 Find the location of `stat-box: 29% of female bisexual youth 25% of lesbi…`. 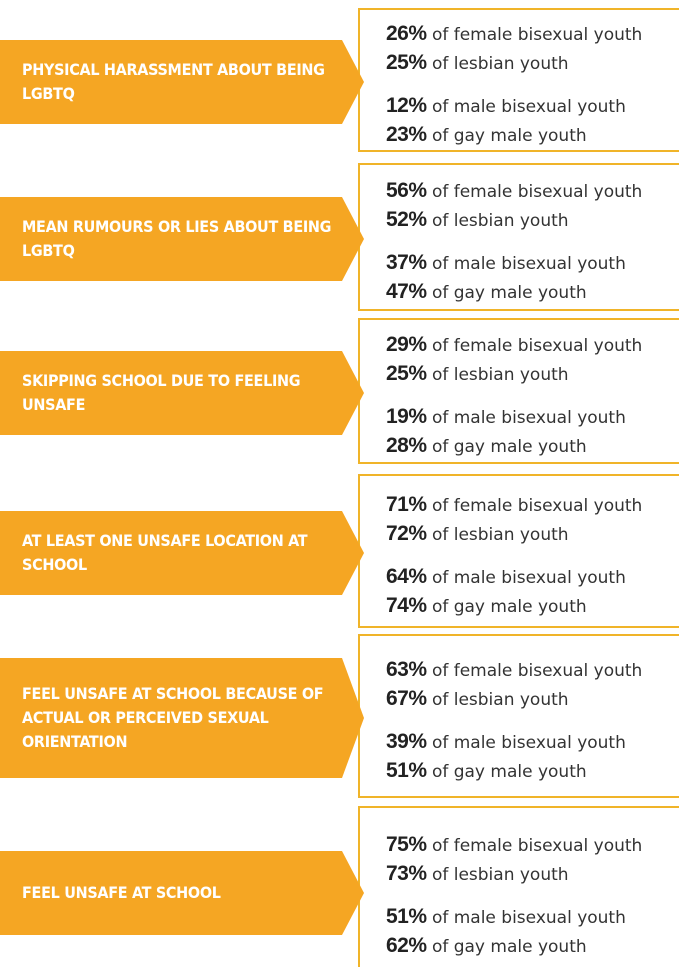

stat-box: 29% of female bisexual youth 25% of lesbi… is located at coordinates (518, 391).